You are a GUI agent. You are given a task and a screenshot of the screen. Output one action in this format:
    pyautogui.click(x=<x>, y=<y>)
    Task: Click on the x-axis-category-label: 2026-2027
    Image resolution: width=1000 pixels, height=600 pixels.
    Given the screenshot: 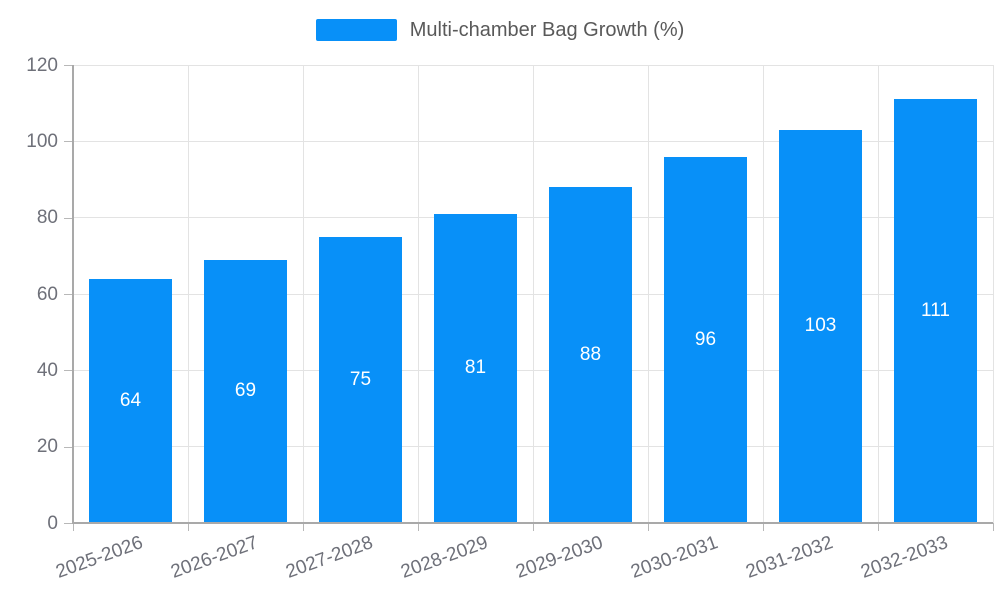 What is the action you would take?
    pyautogui.click(x=214, y=557)
    